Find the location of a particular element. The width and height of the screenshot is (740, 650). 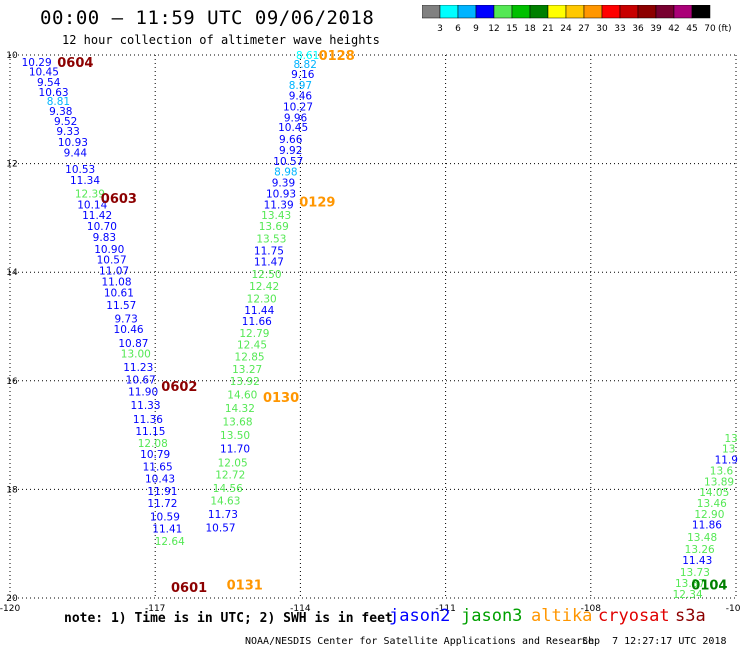

wave-height-label: 14.60 is located at coordinates (242, 395).